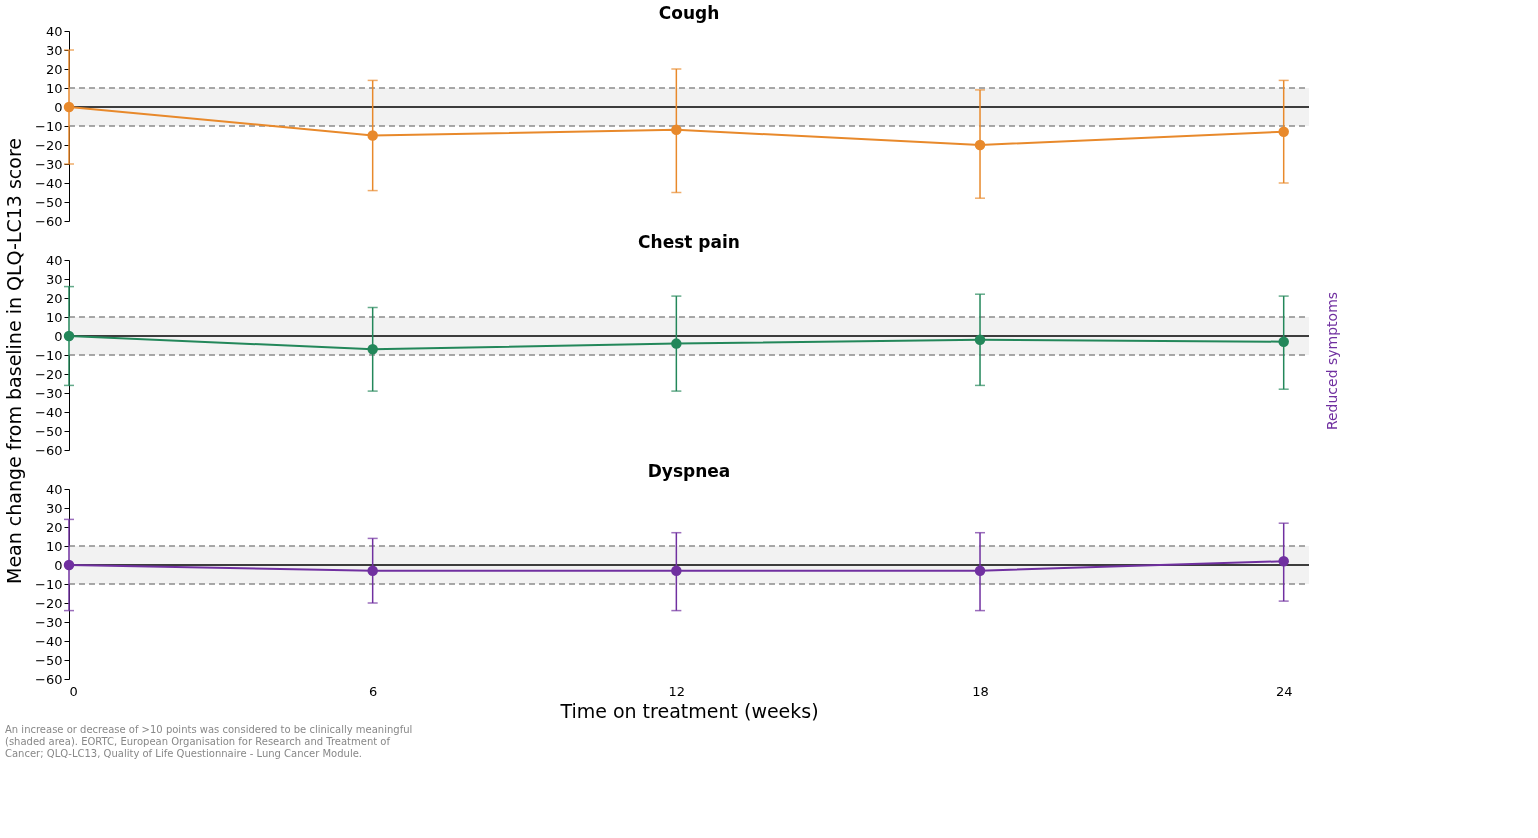 The width and height of the screenshot is (1538, 838). What do you see at coordinates (73, 691) in the screenshot?
I see `x-tick-label: 0` at bounding box center [73, 691].